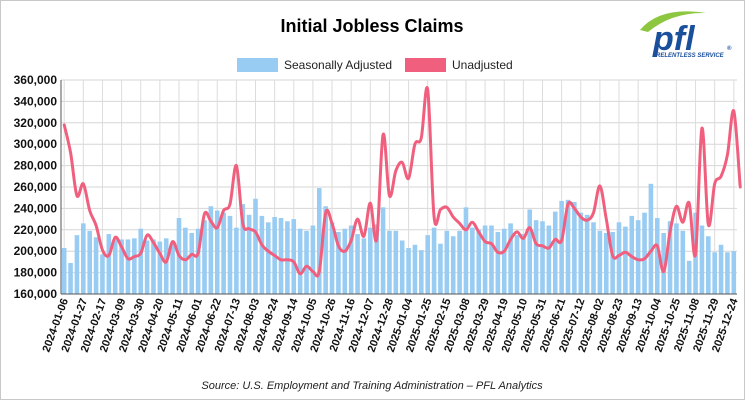 Image resolution: width=745 pixels, height=400 pixels. Describe the element at coordinates (36, 294) in the screenshot. I see `y-tick-label: 160,000` at that location.